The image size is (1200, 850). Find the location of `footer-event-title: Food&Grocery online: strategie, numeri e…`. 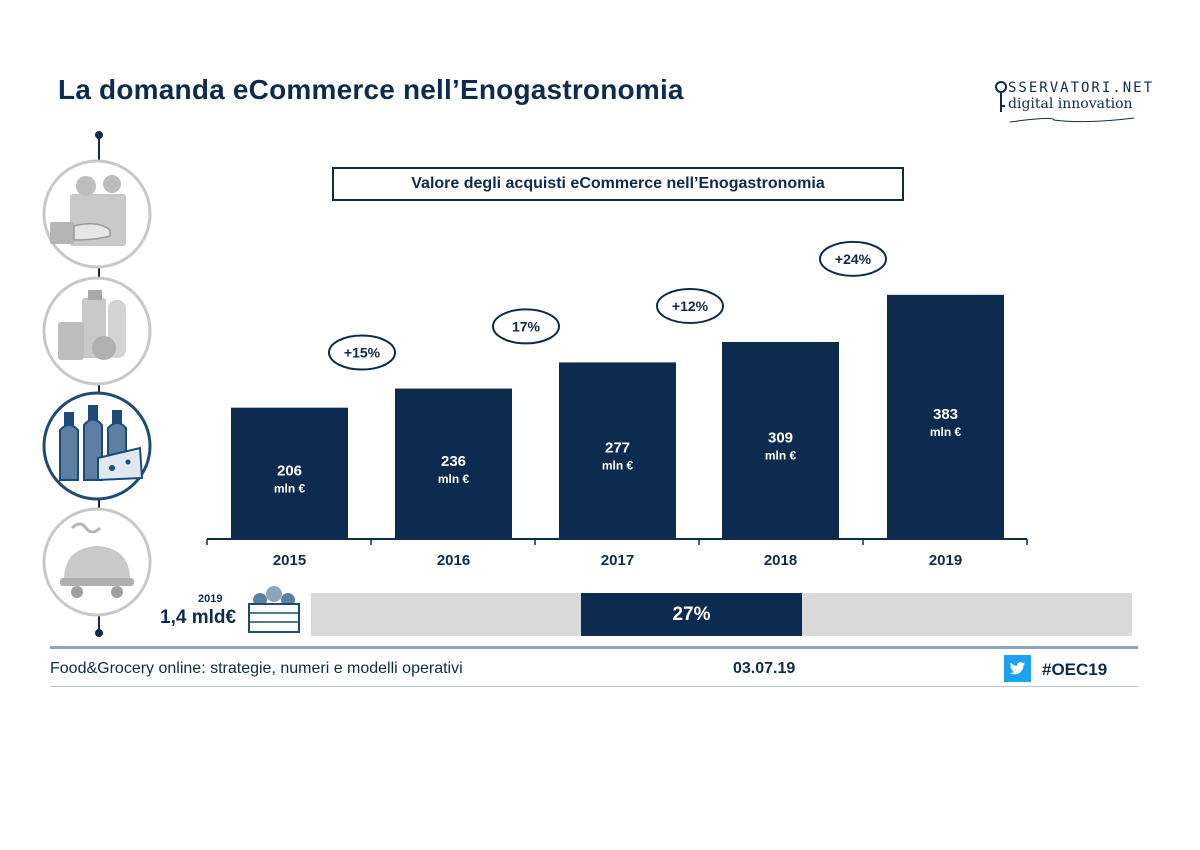

footer-event-title: Food&Grocery online: strategie, numeri e… is located at coordinates (256, 668).